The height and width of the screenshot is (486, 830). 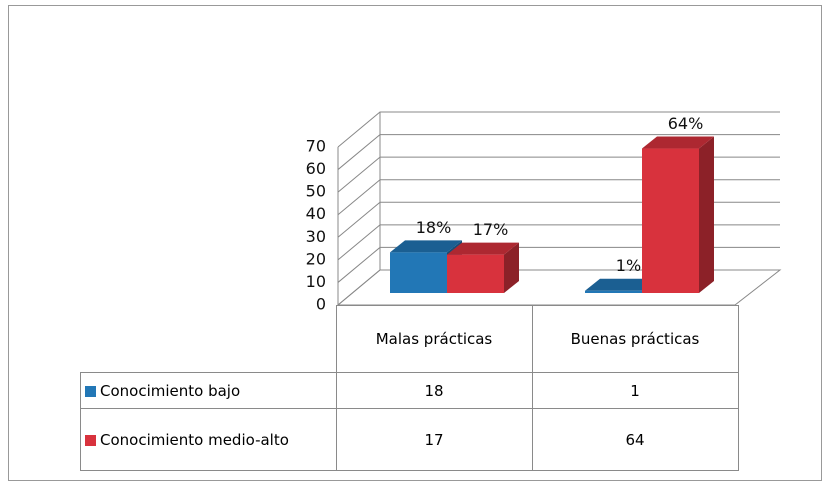 I want to click on category-label: Malas prácticas, so click(x=434, y=339).